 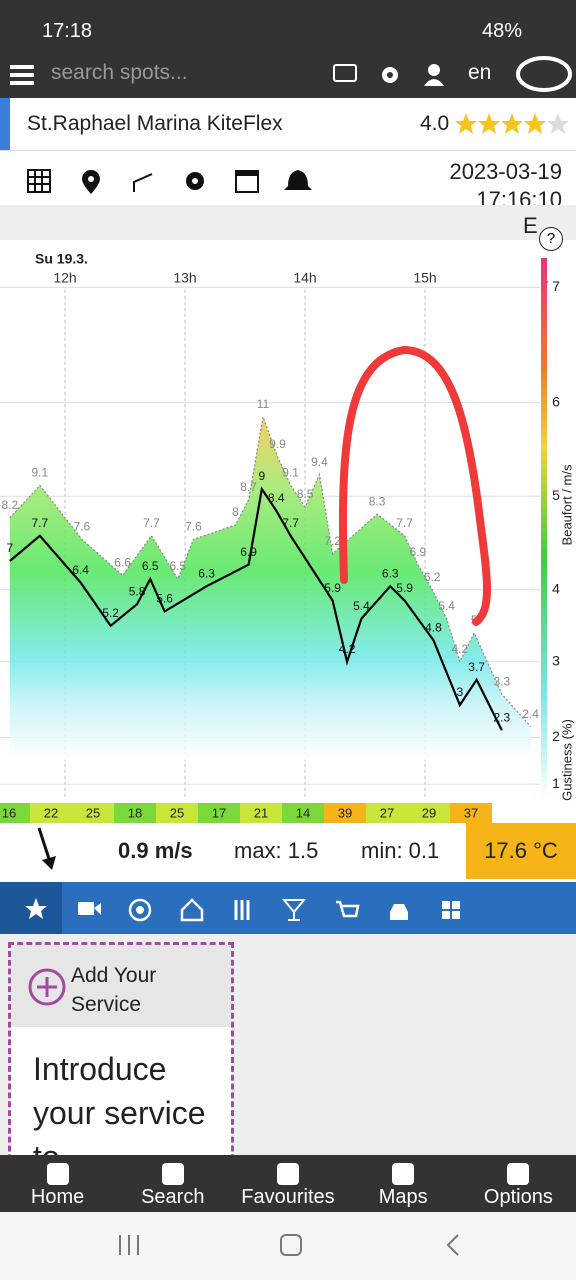 What do you see at coordinates (47, 987) in the screenshot?
I see `add-icon` at bounding box center [47, 987].